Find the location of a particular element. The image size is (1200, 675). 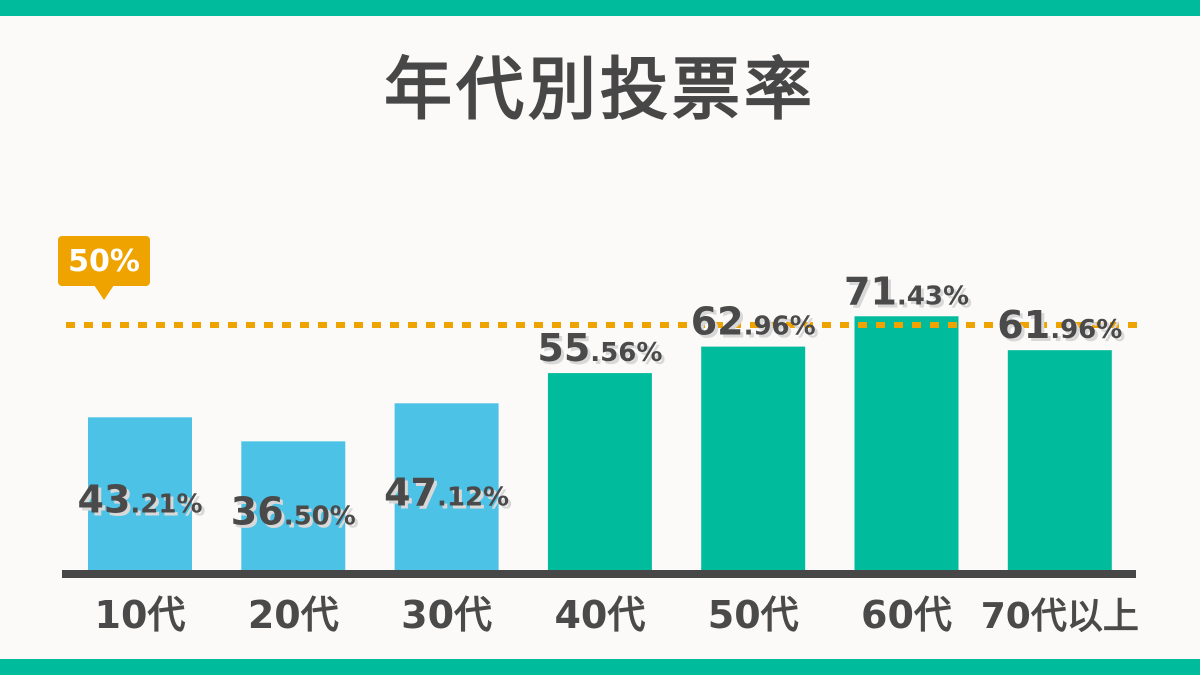

category-label: 20代 is located at coordinates (293, 615).